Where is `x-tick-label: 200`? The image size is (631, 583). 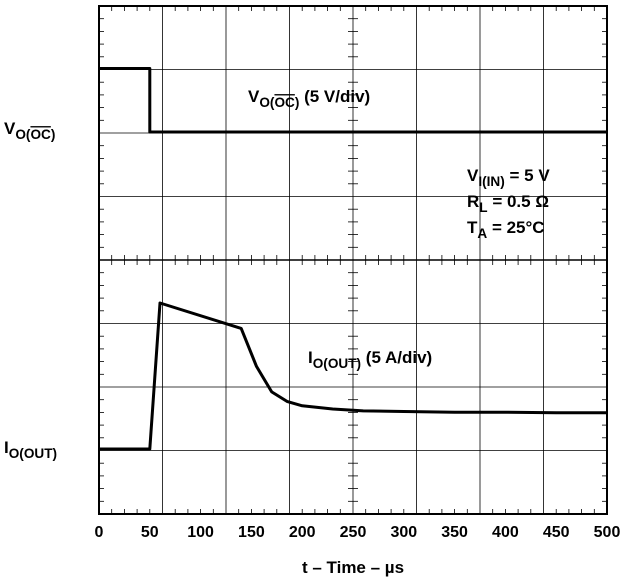
x-tick-label: 200 is located at coordinates (302, 532).